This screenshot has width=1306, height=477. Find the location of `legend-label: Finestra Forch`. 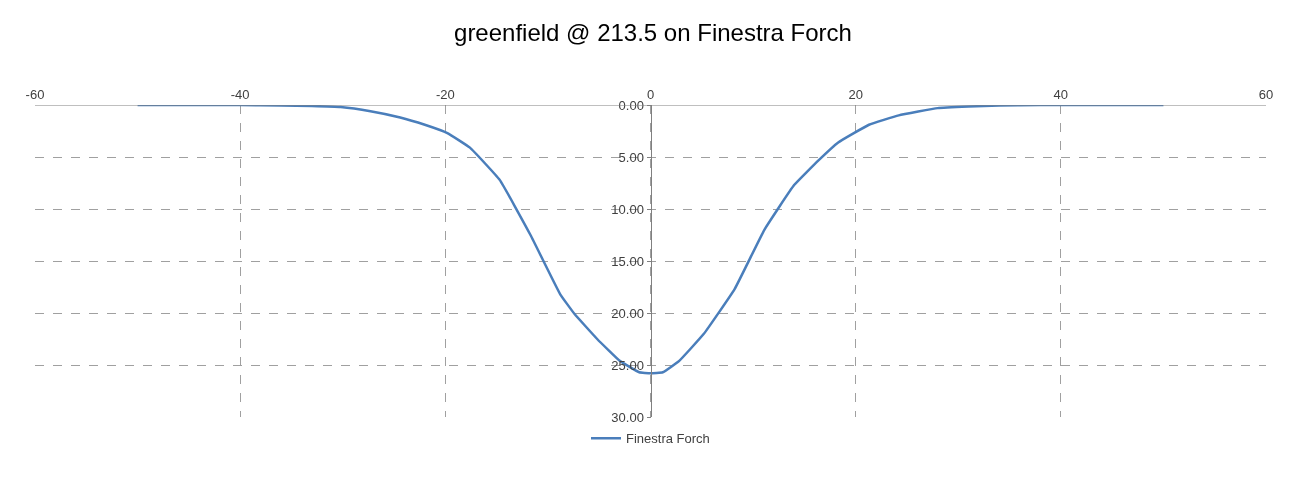

legend-label: Finestra Forch is located at coordinates (668, 439).